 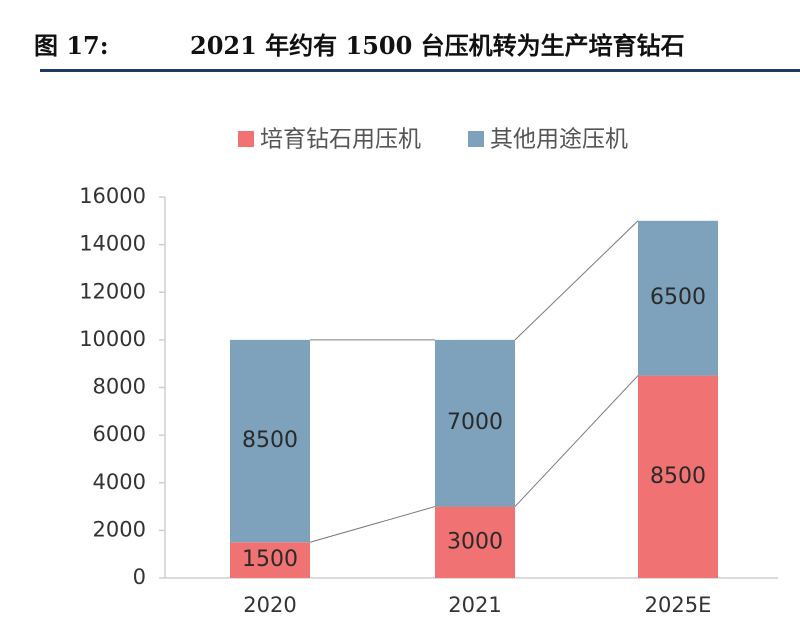 What do you see at coordinates (119, 434) in the screenshot?
I see `y-tick-label: 6000` at bounding box center [119, 434].